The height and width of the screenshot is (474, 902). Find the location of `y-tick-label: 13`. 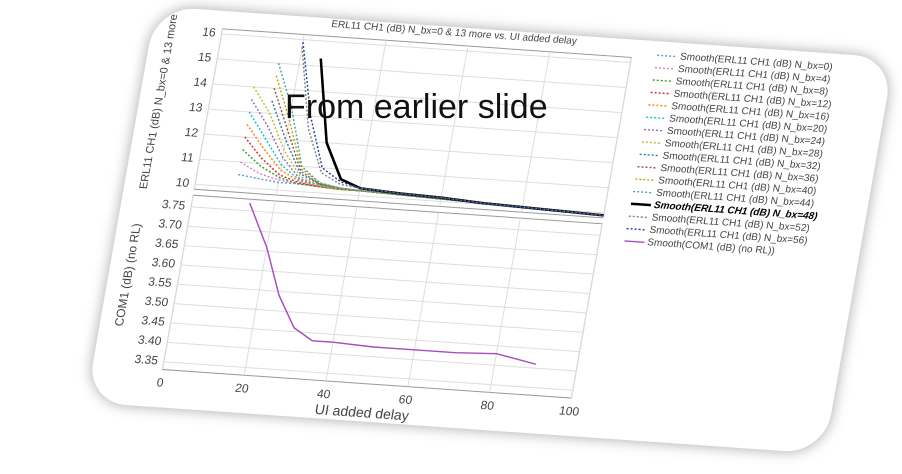

y-tick-label: 13 is located at coordinates (196, 107).